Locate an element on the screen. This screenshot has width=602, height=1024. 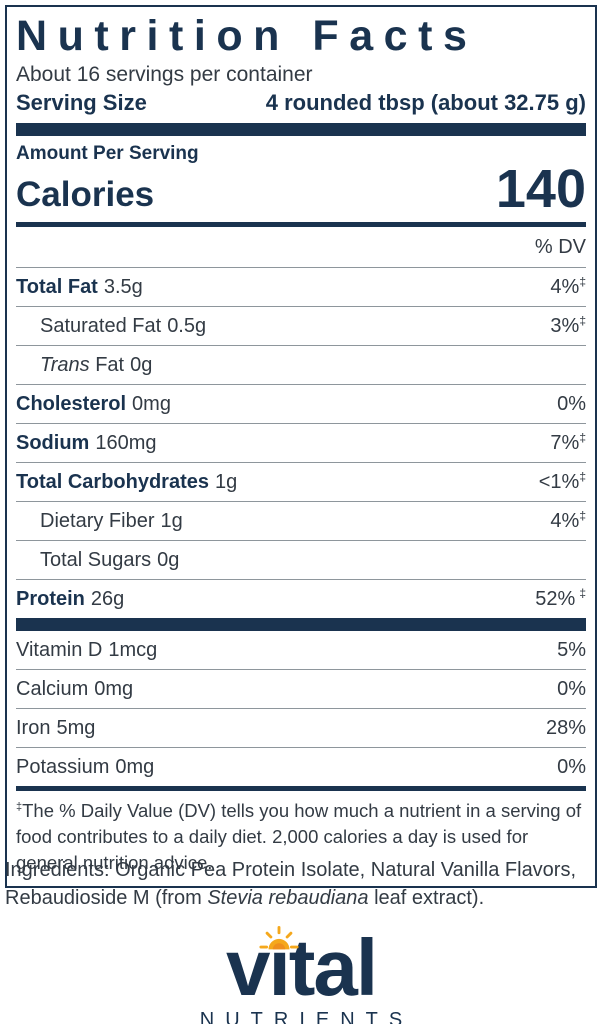
daily-value-text: 28% is located at coordinates (565, 727).